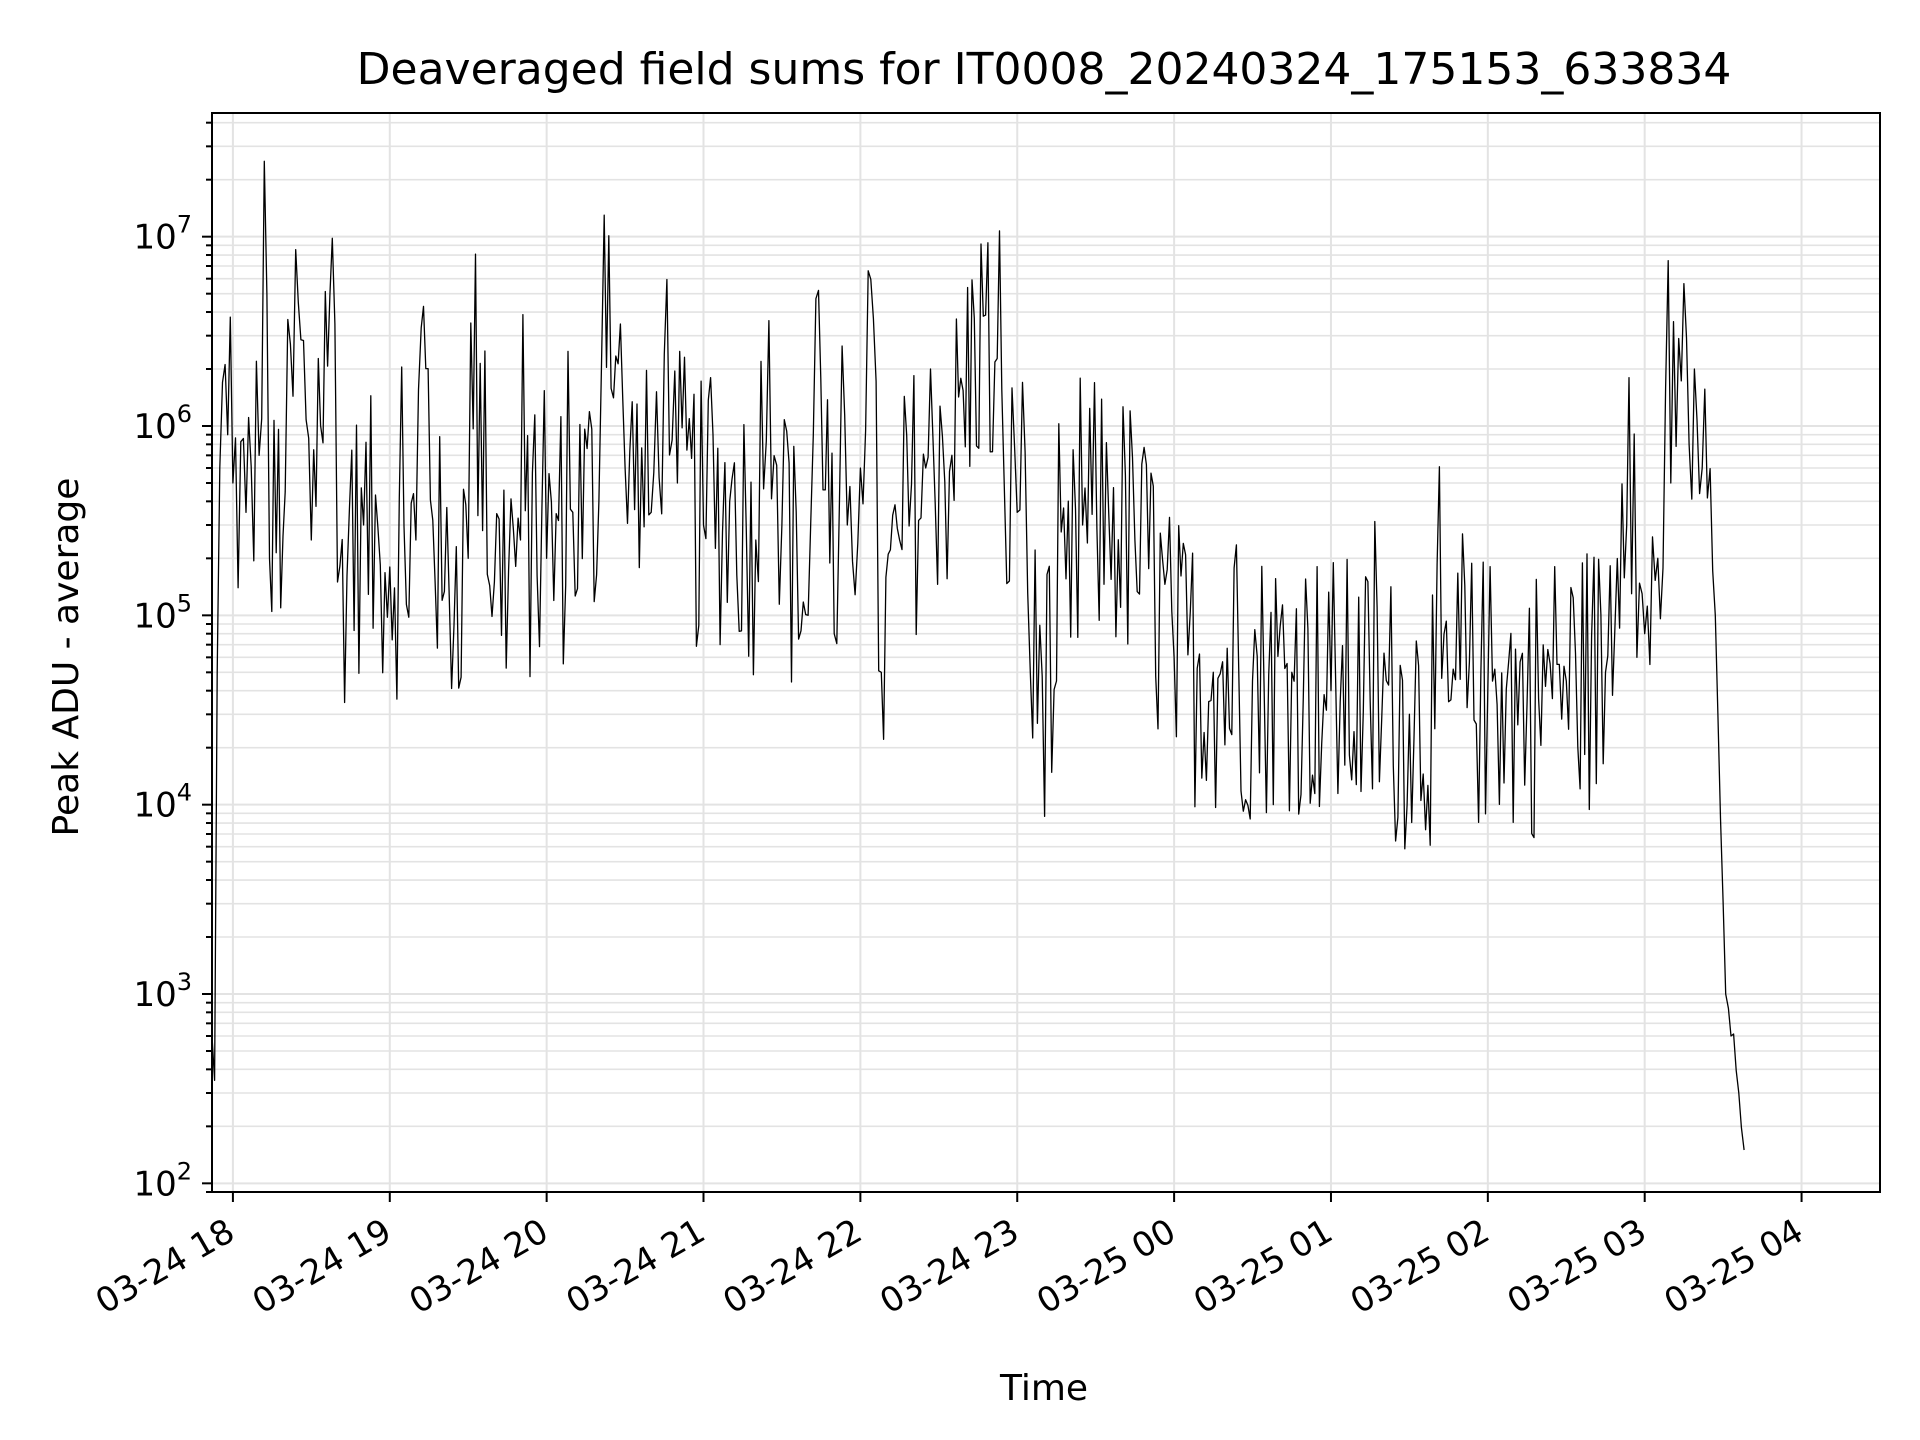  Describe the element at coordinates (162, 802) in the screenshot. I see `y-tick-label: 10⁴` at that location.